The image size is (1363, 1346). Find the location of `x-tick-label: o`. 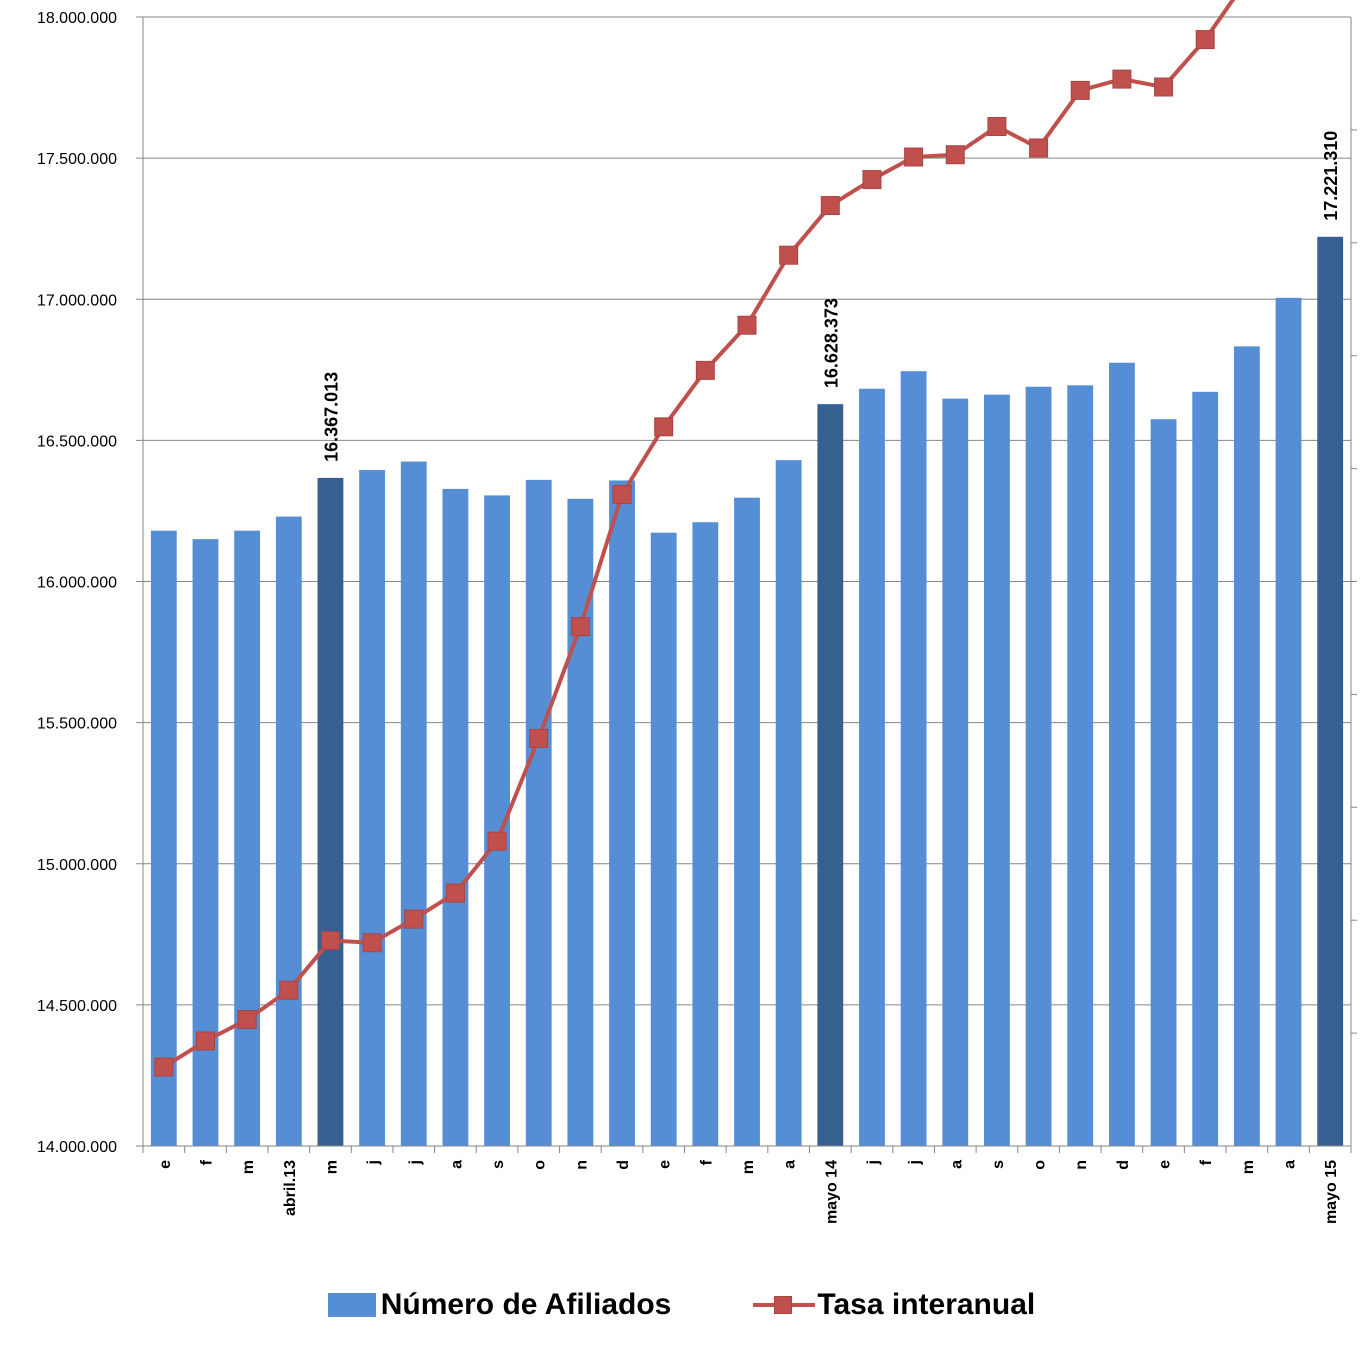

x-tick-label: o is located at coordinates (540, 1165).